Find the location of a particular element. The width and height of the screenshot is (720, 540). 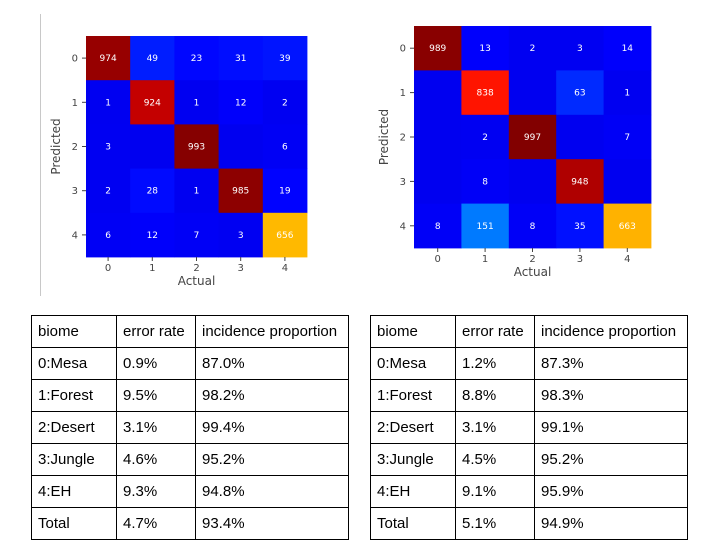

cell-value-label: 35 is located at coordinates (579, 227).